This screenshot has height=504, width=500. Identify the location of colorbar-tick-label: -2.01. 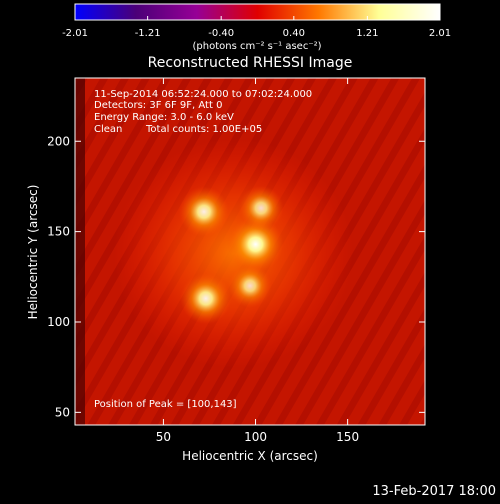
(75, 33).